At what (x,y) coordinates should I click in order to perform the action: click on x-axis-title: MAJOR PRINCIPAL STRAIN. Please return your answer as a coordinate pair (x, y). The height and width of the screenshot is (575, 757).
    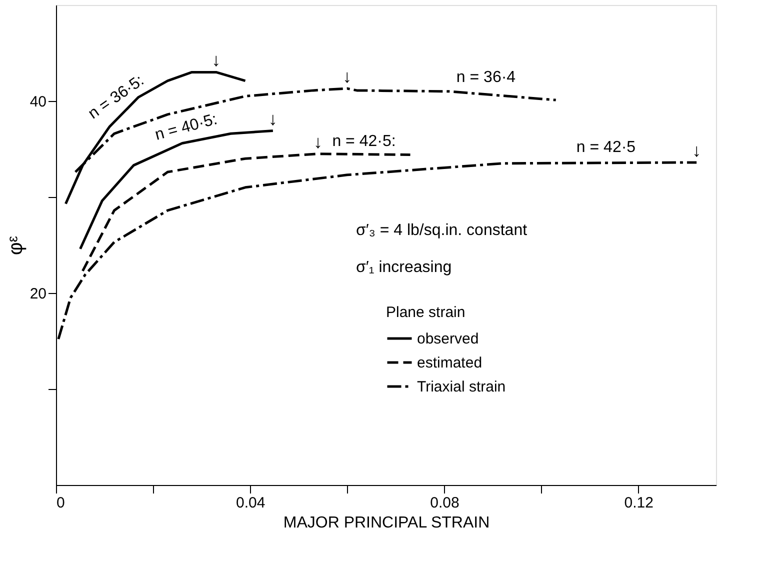
    Looking at the image, I should click on (386, 523).